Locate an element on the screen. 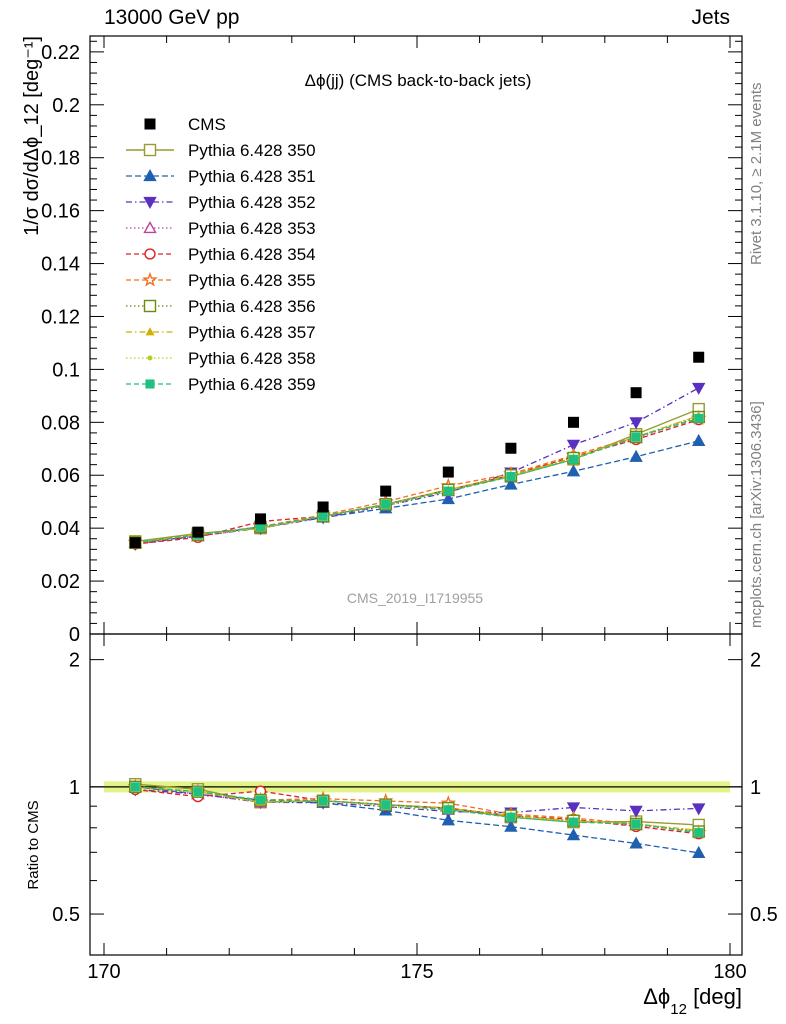 This screenshot has width=786, height=1024. x-tick-label: 180 is located at coordinates (729, 972).